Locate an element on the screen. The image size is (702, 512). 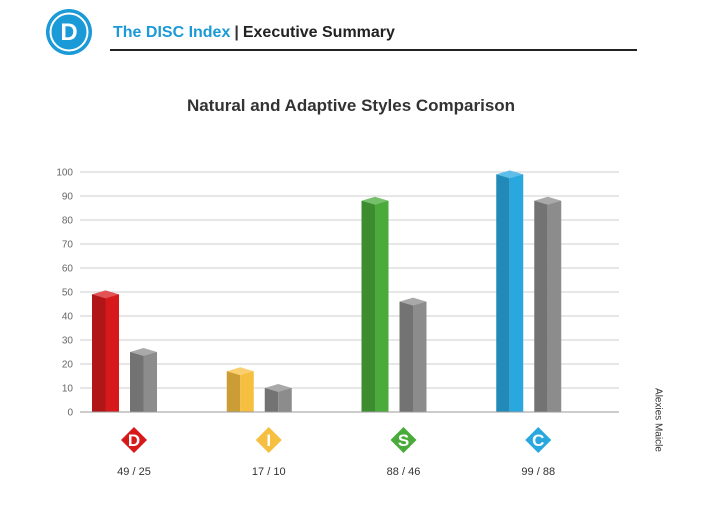
side-person-name: Alexies Maicle is located at coordinates (658, 420).